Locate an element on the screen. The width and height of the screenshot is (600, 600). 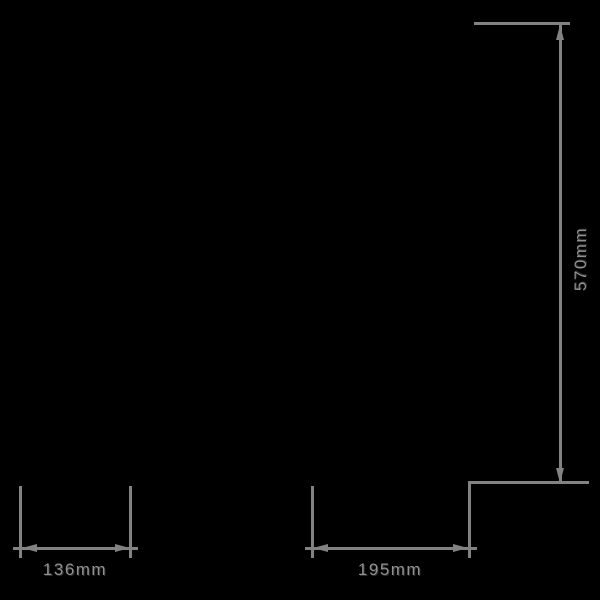
top-extension-line is located at coordinates (522, 23).